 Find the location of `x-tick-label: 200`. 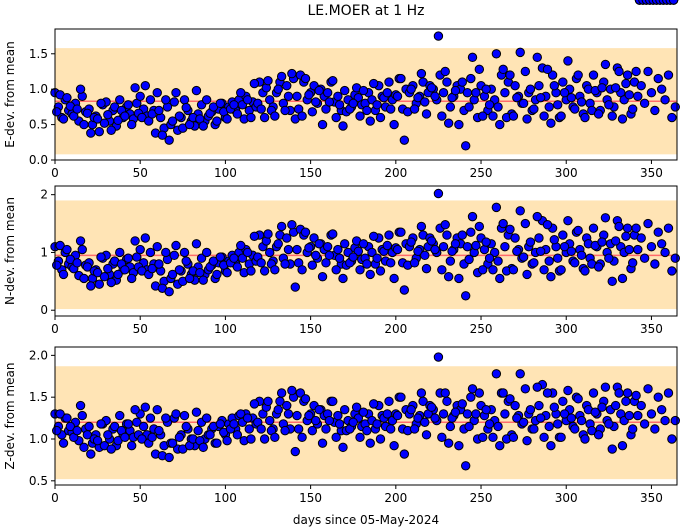

x-tick-label: 200 is located at coordinates (395, 498).